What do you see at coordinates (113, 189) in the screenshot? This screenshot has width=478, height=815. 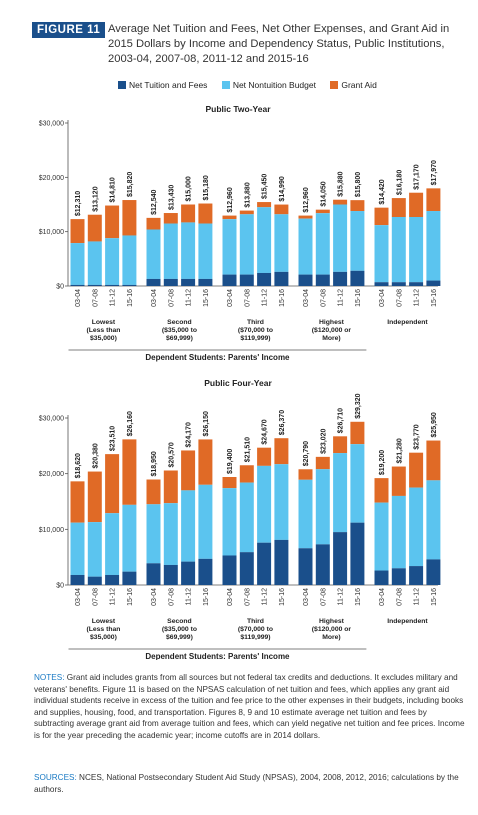 I see `bar-total-label: $14,810` at bounding box center [113, 189].